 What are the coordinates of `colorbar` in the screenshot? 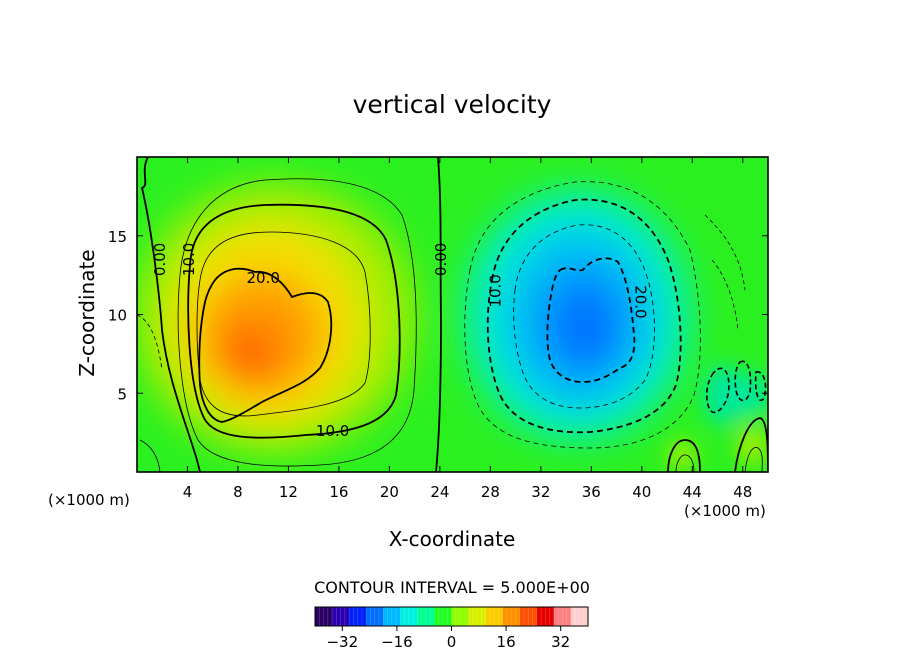 It's located at (452, 616).